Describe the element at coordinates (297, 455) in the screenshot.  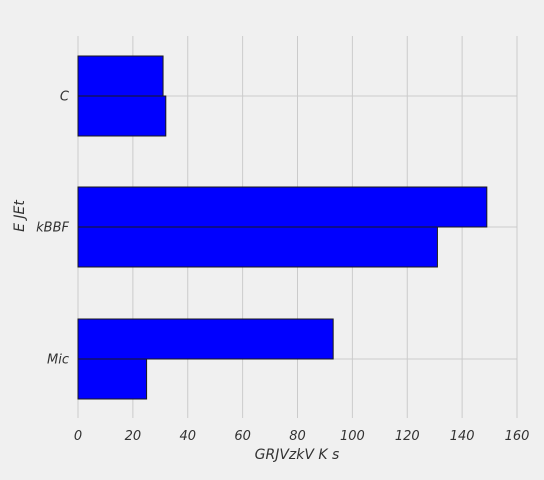
I see `x-axis-label: GRJVzkV K s` at that location.